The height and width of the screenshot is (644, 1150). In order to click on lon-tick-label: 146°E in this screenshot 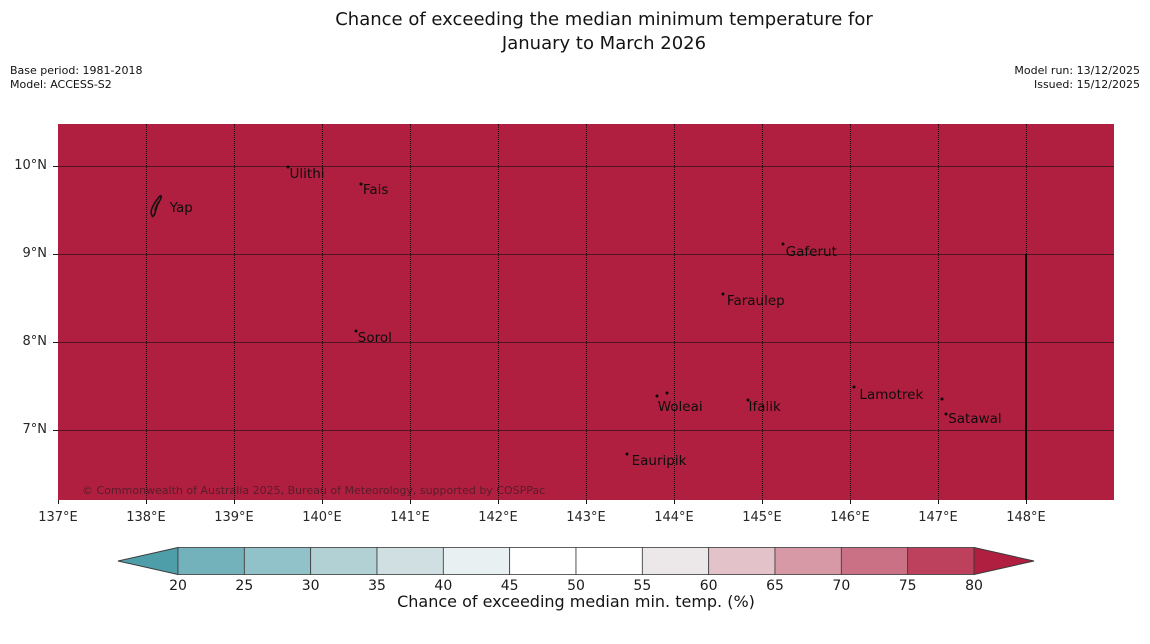, I will do `click(850, 517)`.